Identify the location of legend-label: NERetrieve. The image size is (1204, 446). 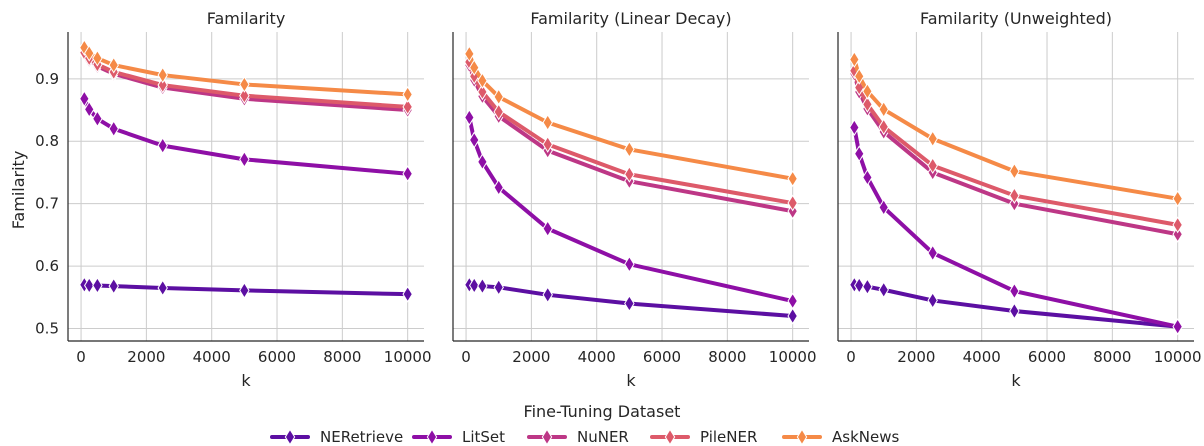
(361, 437).